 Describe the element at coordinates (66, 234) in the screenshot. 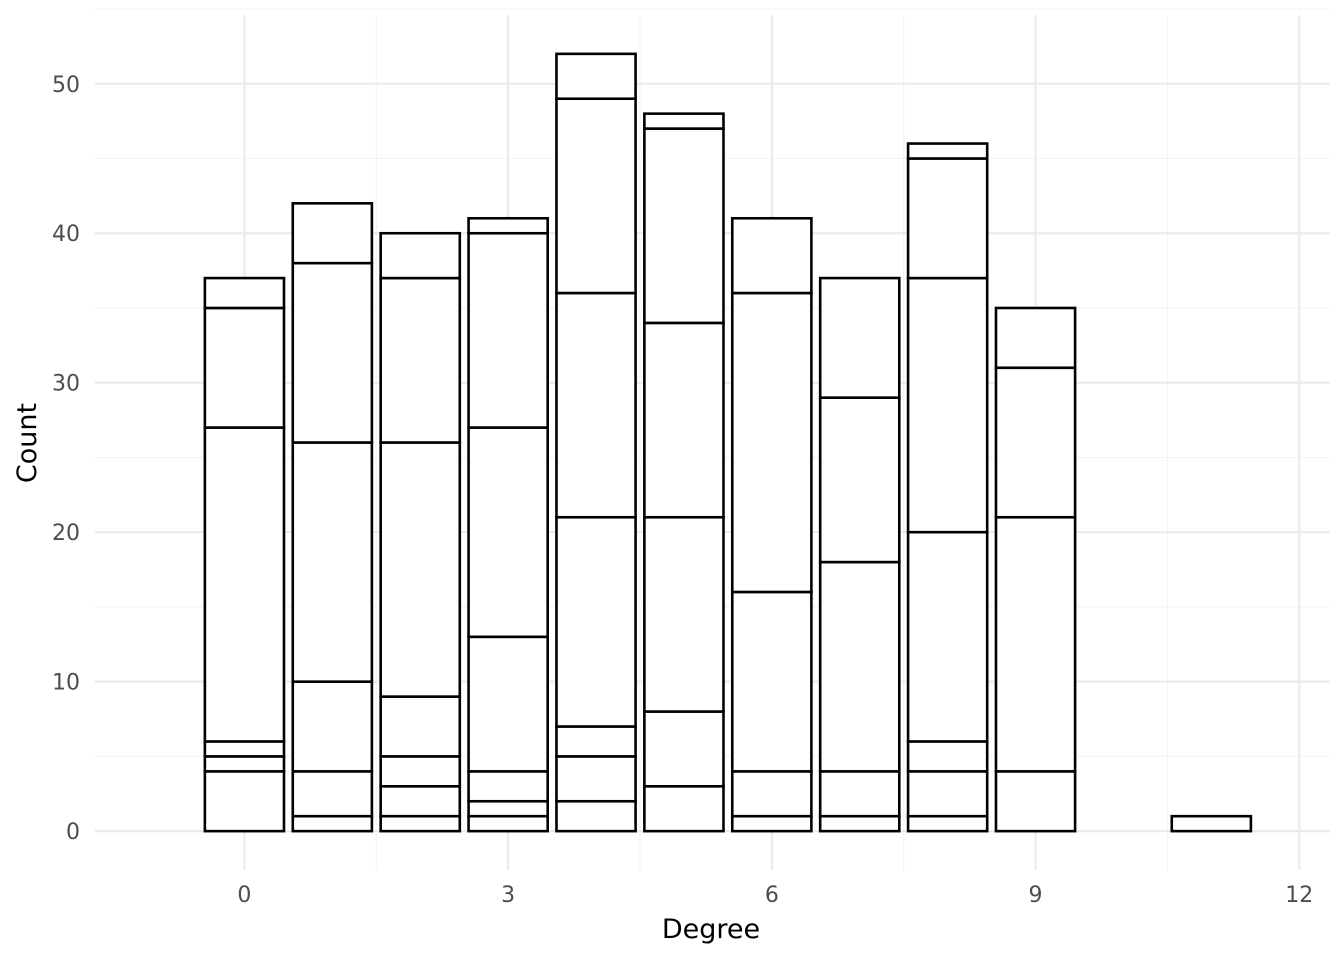

I see `y-tick-label: 40` at that location.